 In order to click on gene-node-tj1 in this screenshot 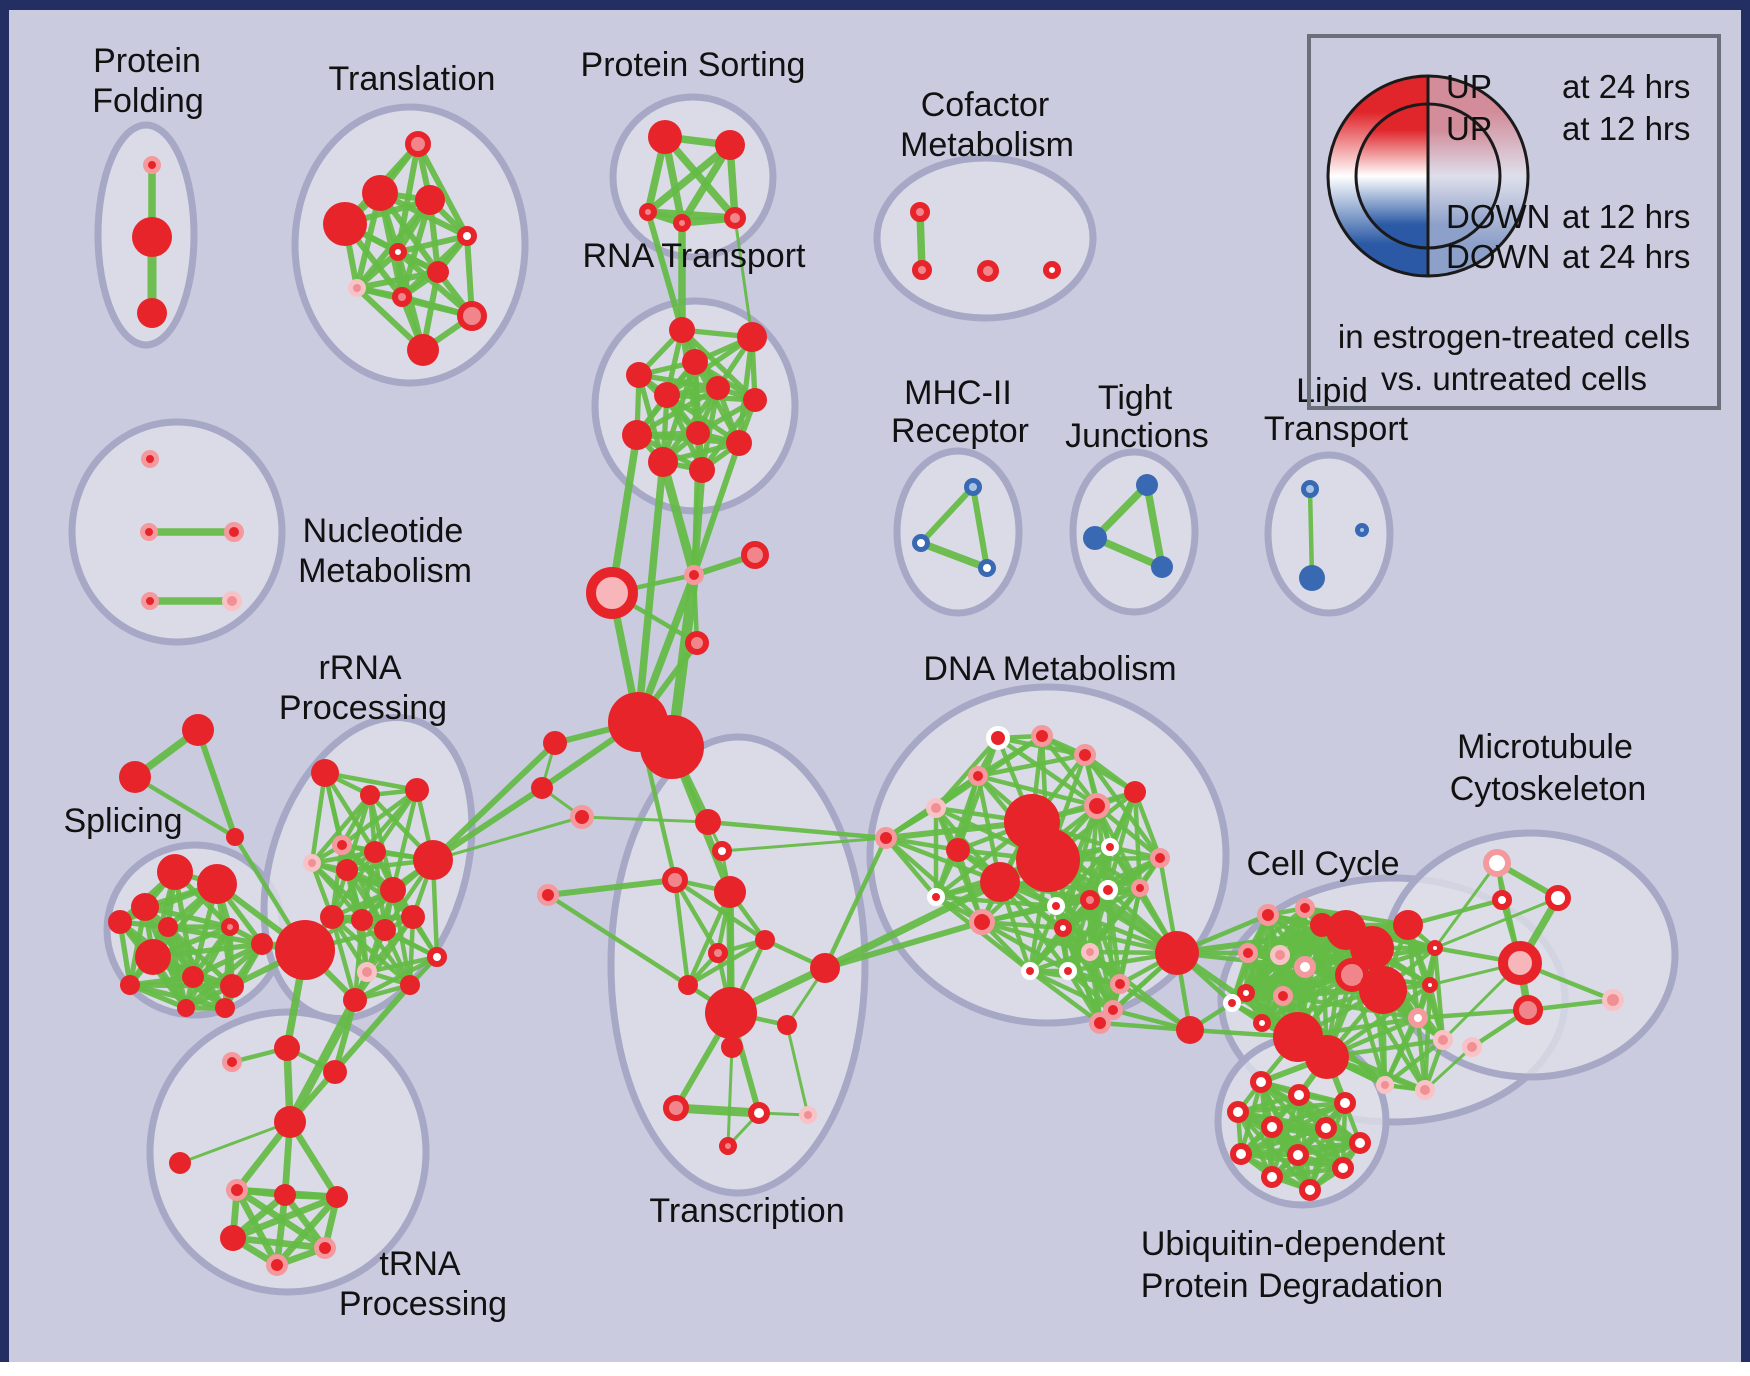, I will do `click(1147, 485)`.